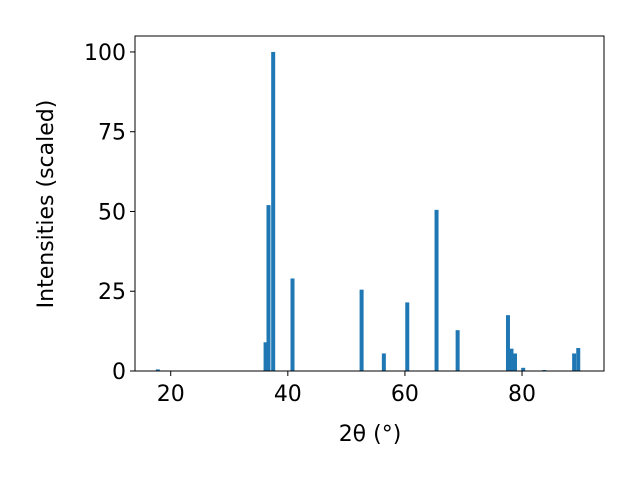 Image resolution: width=640 pixels, height=484 pixels. I want to click on y-tick-label: 0, so click(119, 372).